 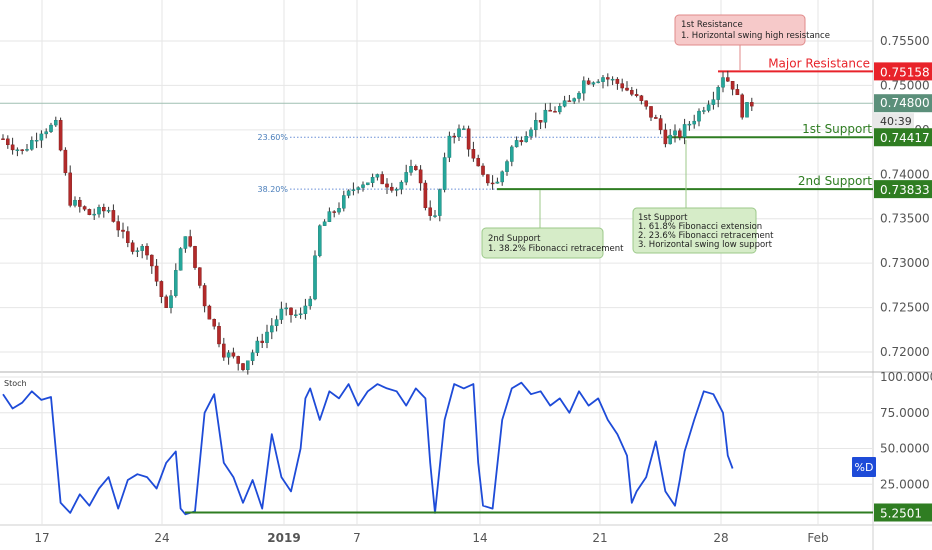 I want to click on callout-support-2-box, so click(x=542, y=243).